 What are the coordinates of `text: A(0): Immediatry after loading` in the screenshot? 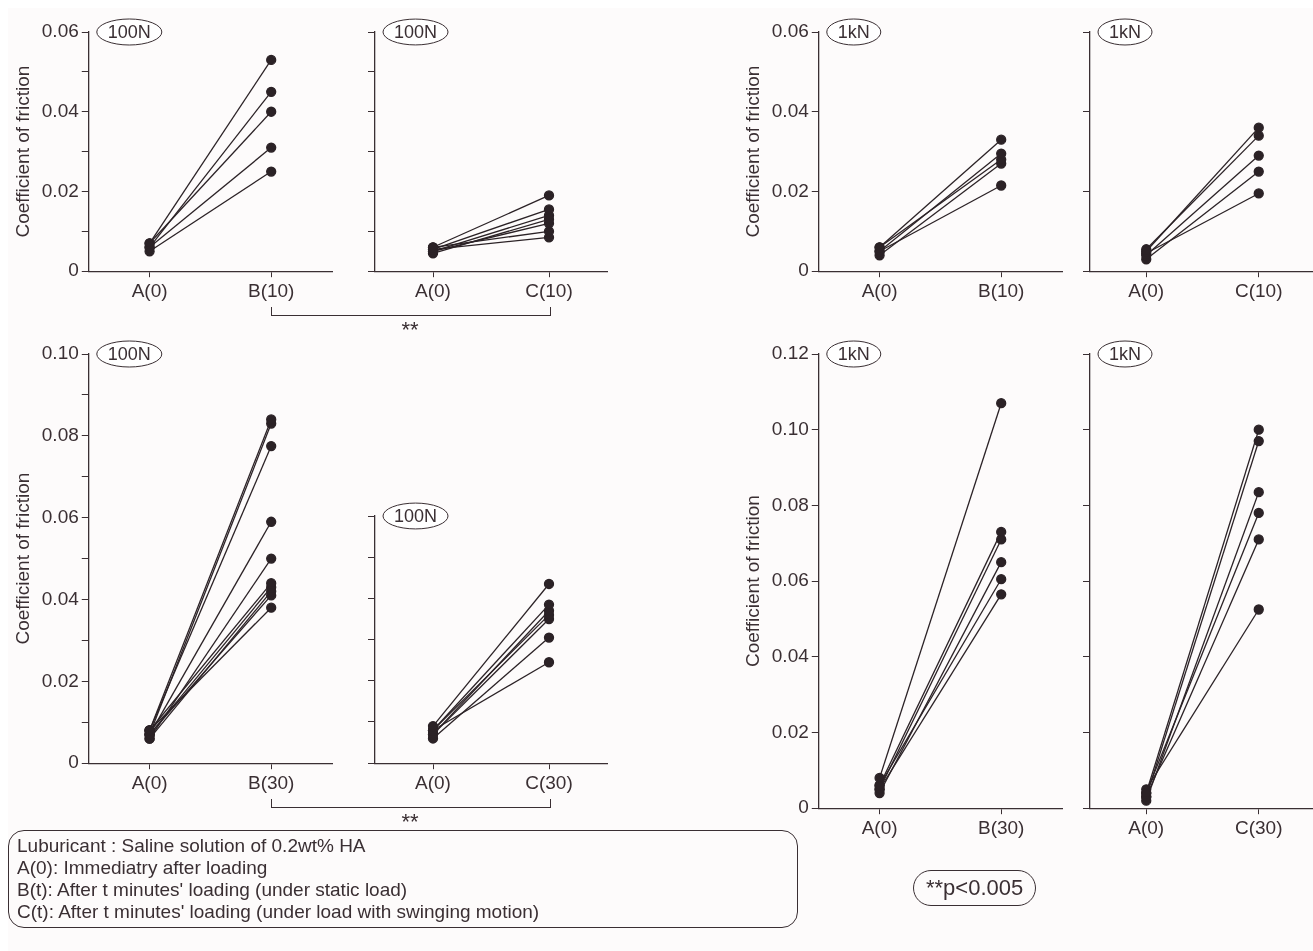 It's located at (143, 868).